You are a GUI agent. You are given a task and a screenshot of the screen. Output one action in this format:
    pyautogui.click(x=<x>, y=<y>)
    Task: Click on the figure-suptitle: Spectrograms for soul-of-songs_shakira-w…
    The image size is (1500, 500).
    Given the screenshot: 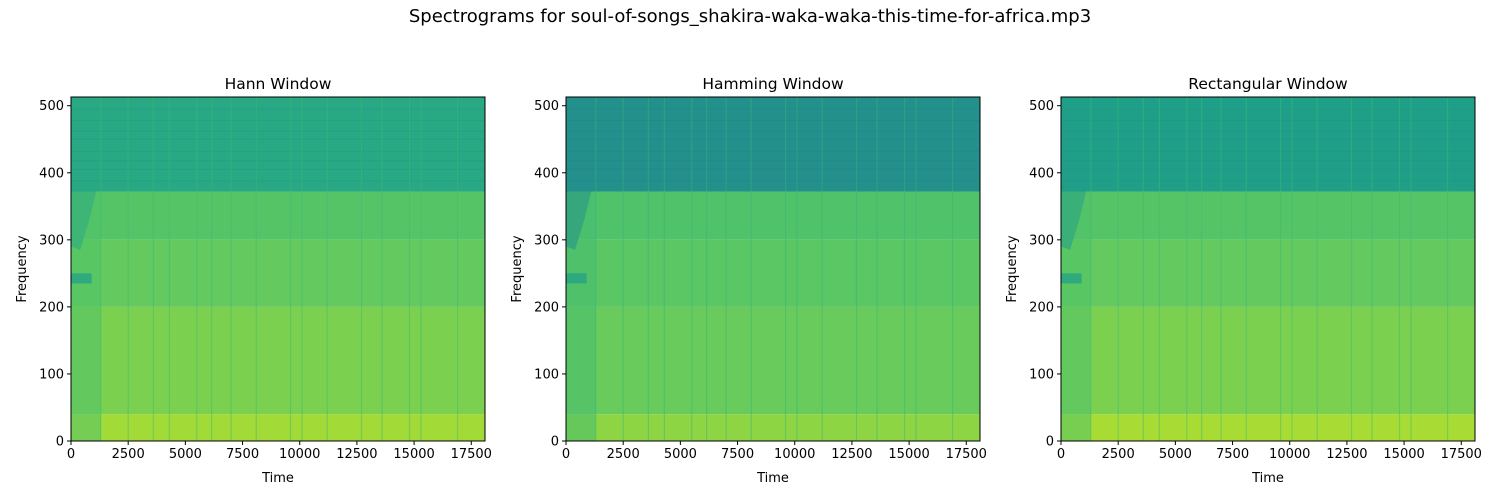 What is the action you would take?
    pyautogui.click(x=750, y=16)
    